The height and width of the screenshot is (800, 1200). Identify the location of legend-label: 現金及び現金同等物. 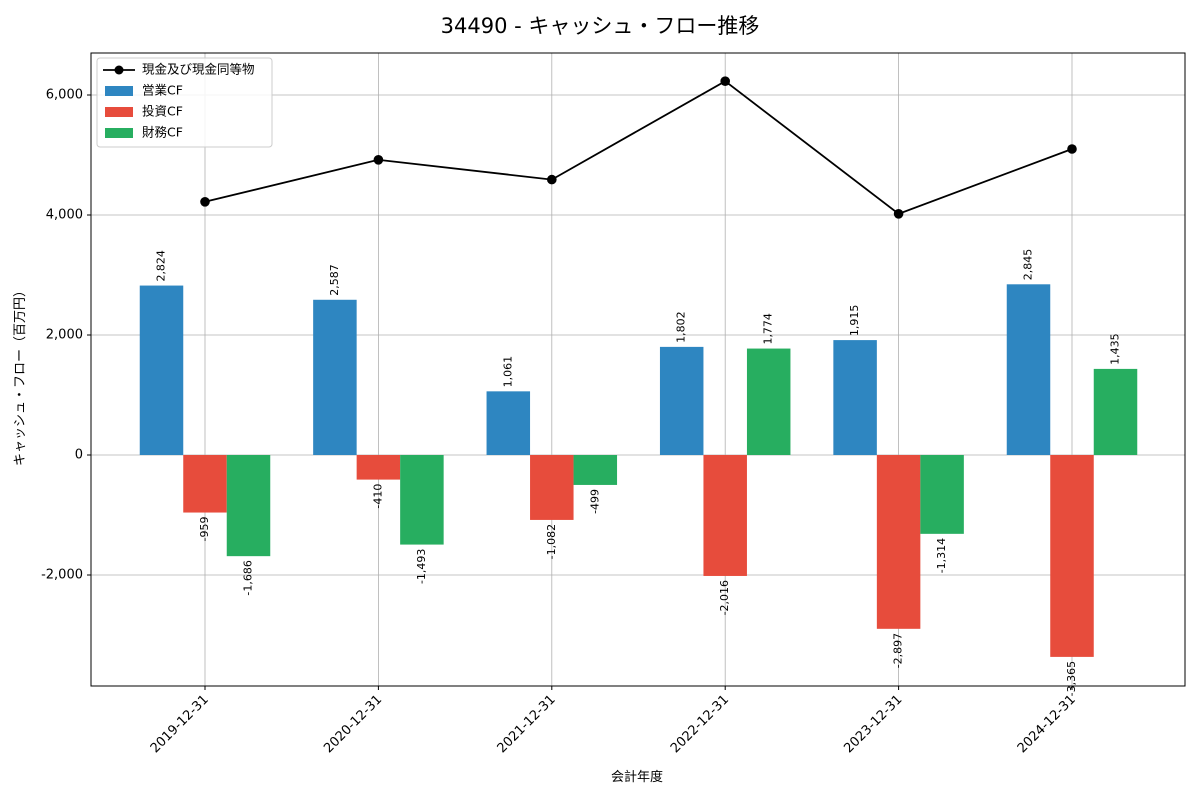
(198, 69).